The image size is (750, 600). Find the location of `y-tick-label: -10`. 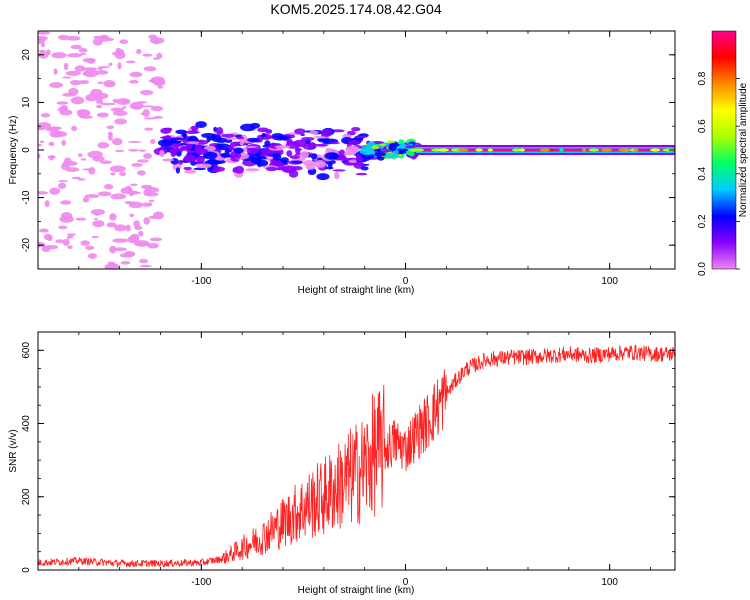

y-tick-label: -10 is located at coordinates (26, 197).